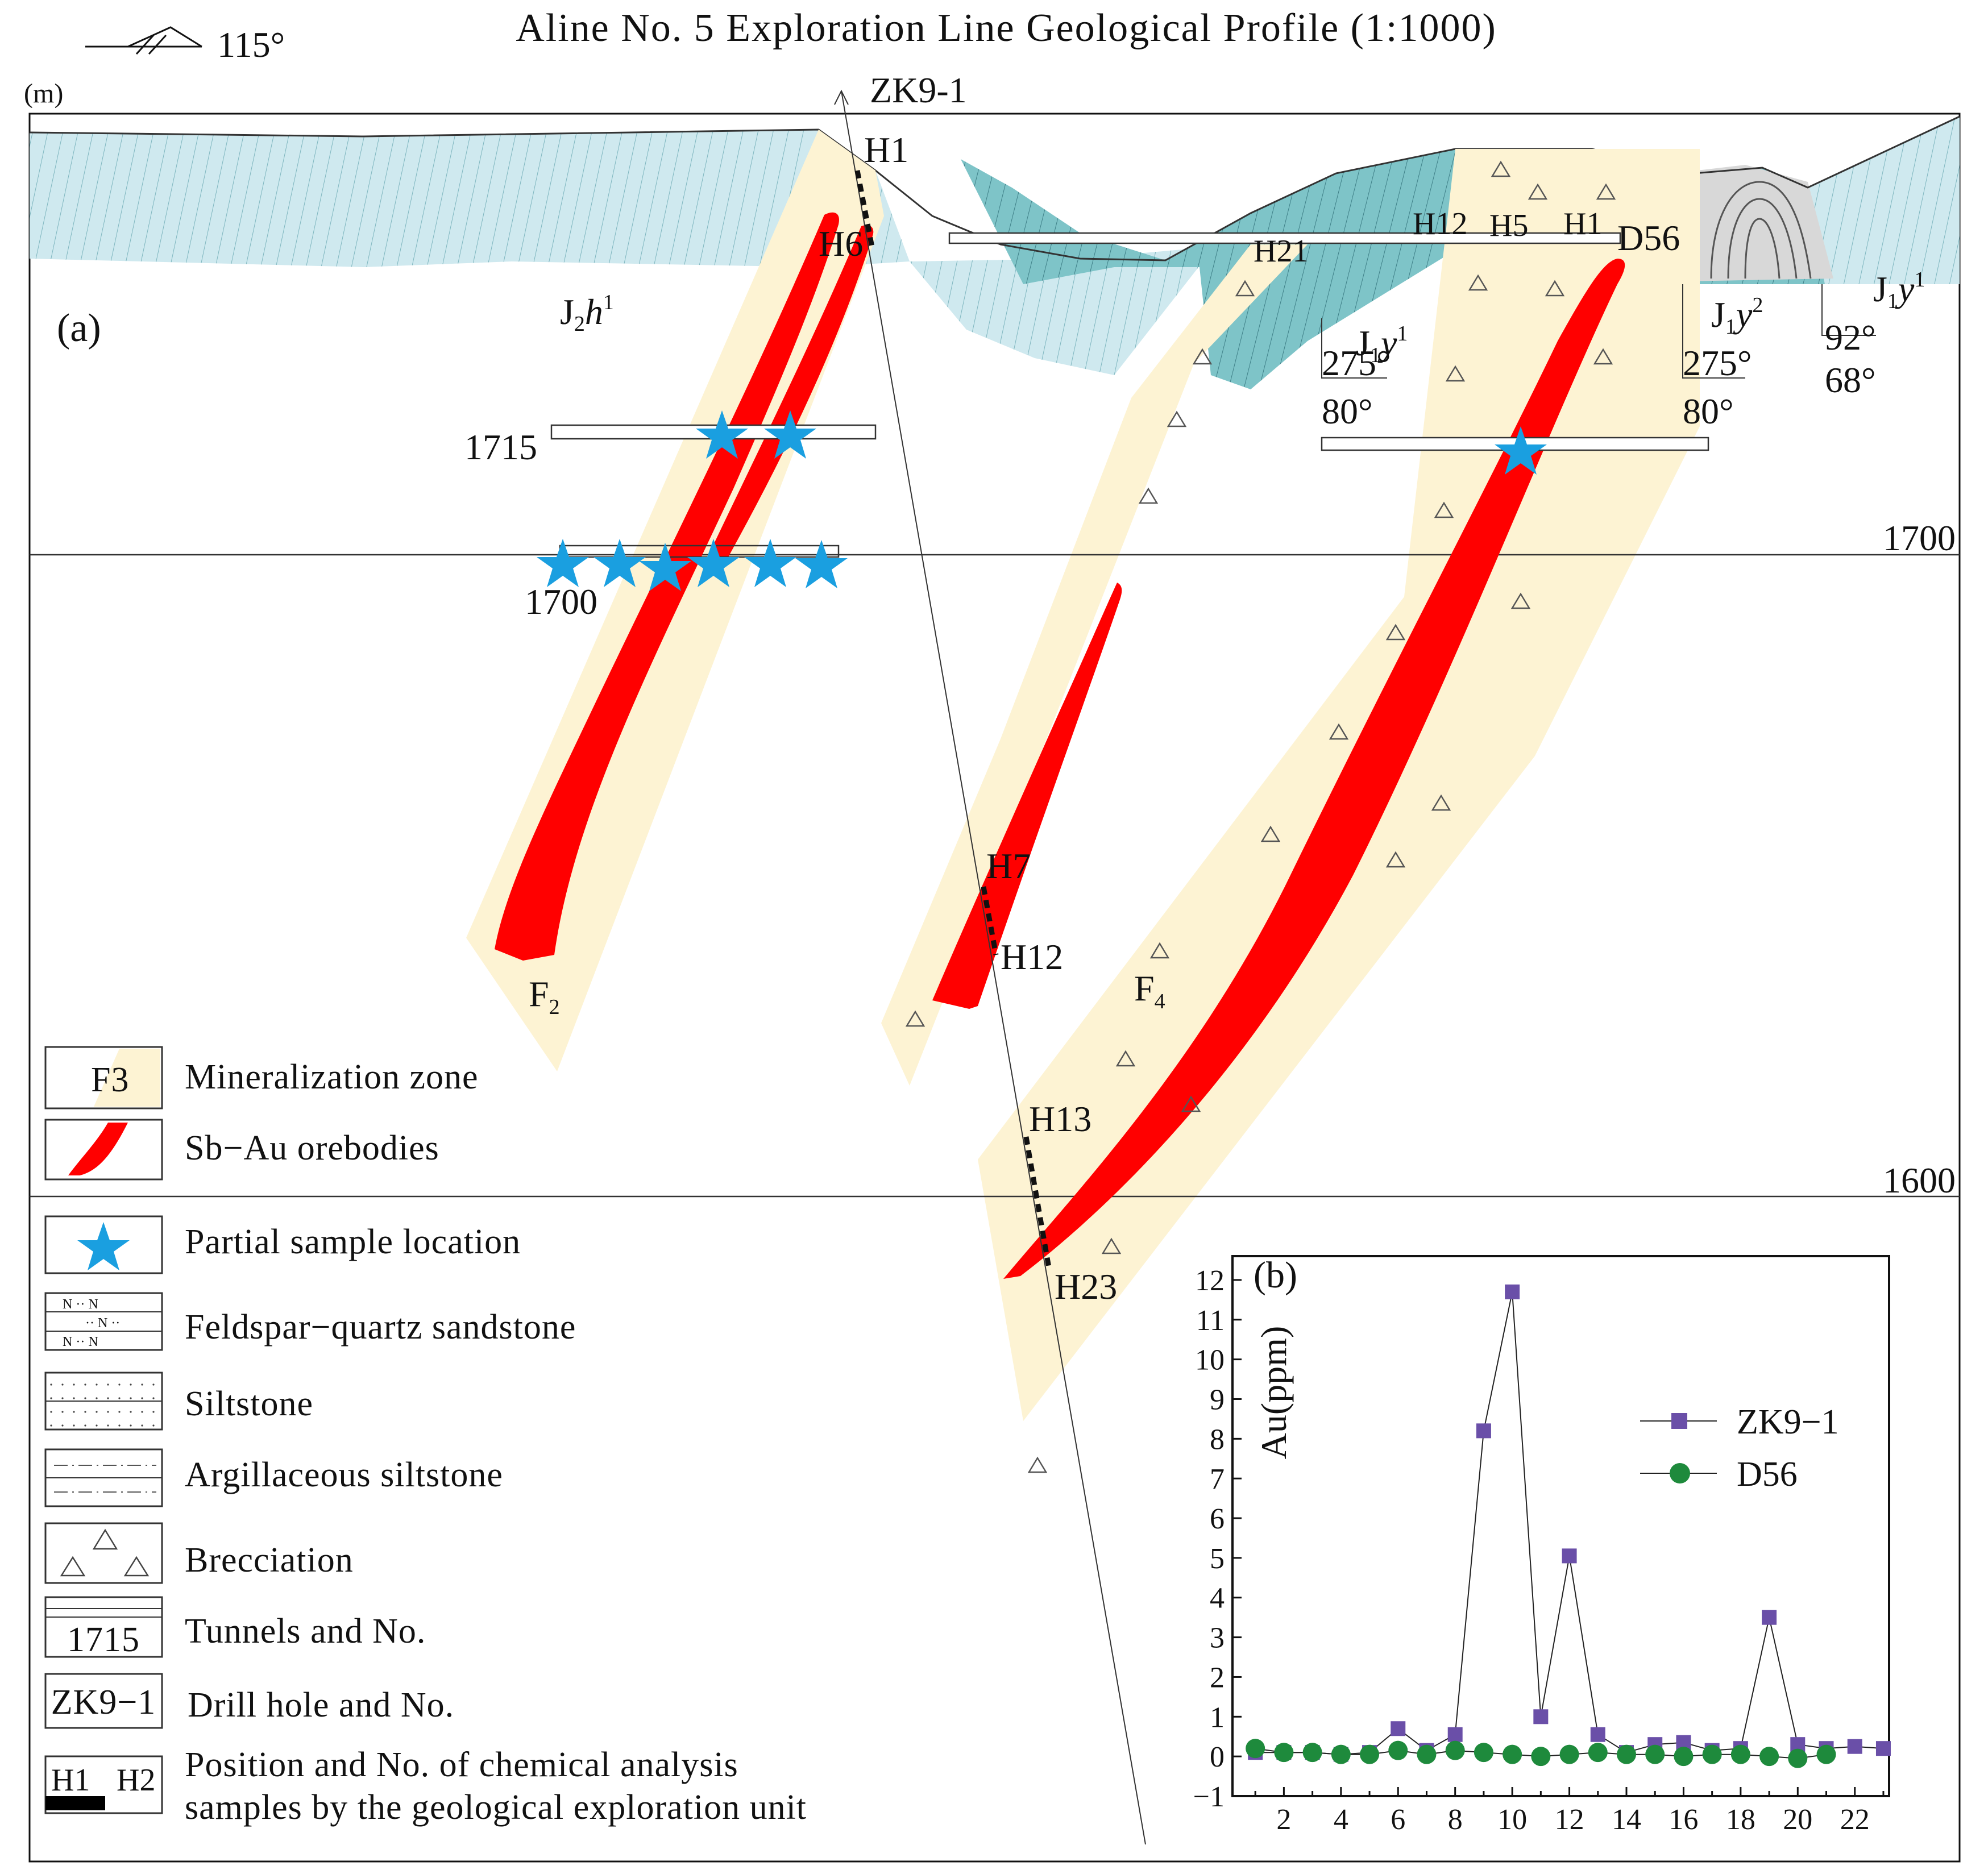 The width and height of the screenshot is (1988, 1870). I want to click on legend-label-sample: Partial sample location, so click(353, 1242).